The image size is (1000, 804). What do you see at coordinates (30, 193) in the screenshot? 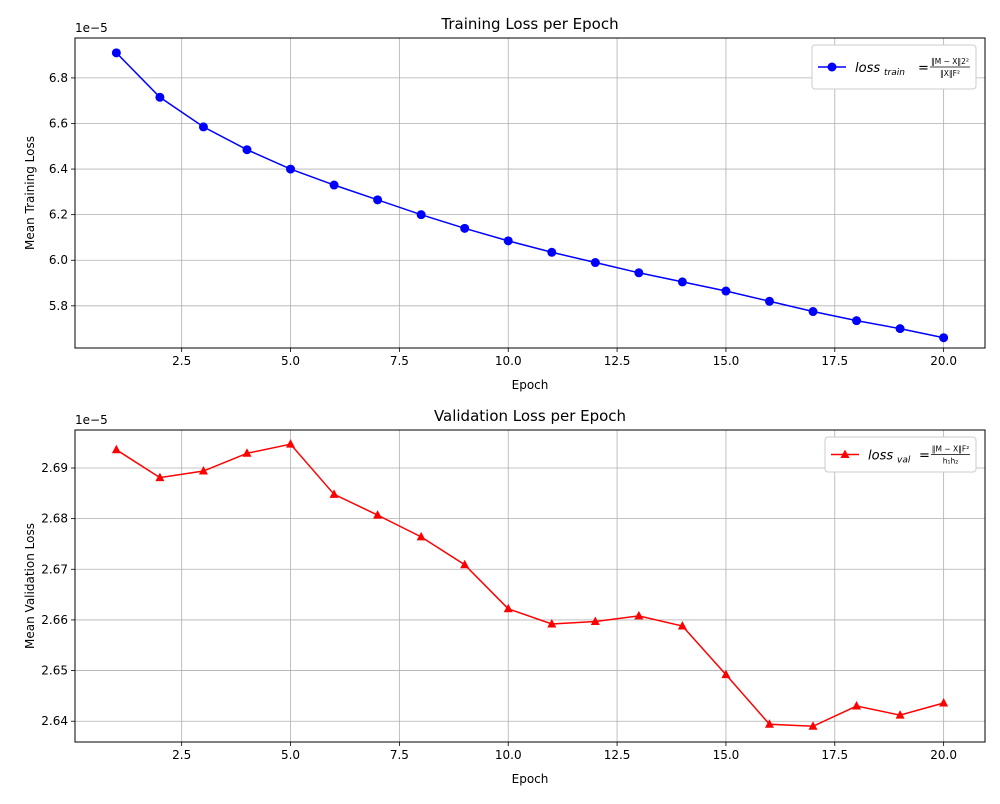
I see `y-axis-label: Mean Training Loss` at bounding box center [30, 193].